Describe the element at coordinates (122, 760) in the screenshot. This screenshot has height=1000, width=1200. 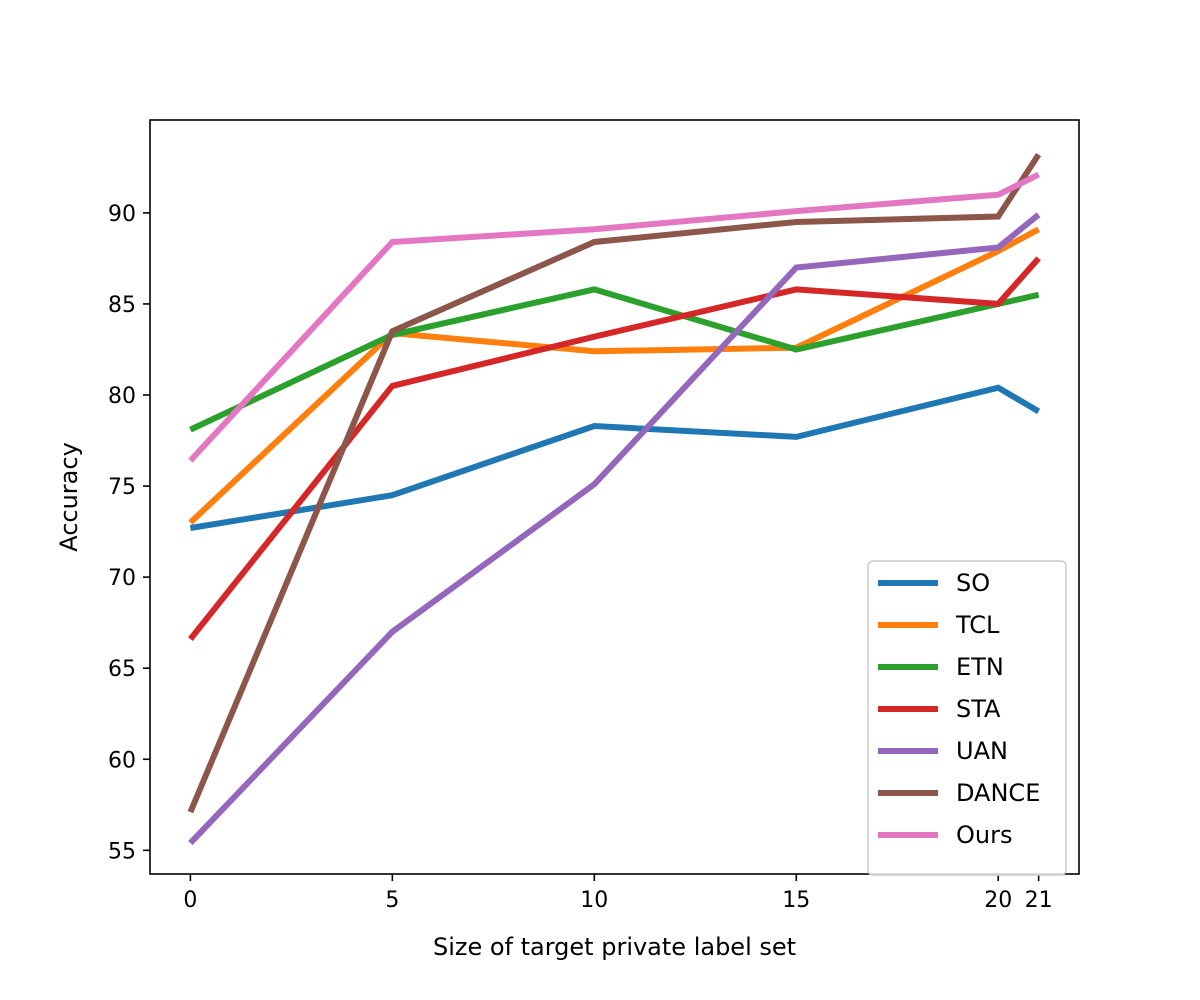
I see `y-tick-label: 60` at that location.